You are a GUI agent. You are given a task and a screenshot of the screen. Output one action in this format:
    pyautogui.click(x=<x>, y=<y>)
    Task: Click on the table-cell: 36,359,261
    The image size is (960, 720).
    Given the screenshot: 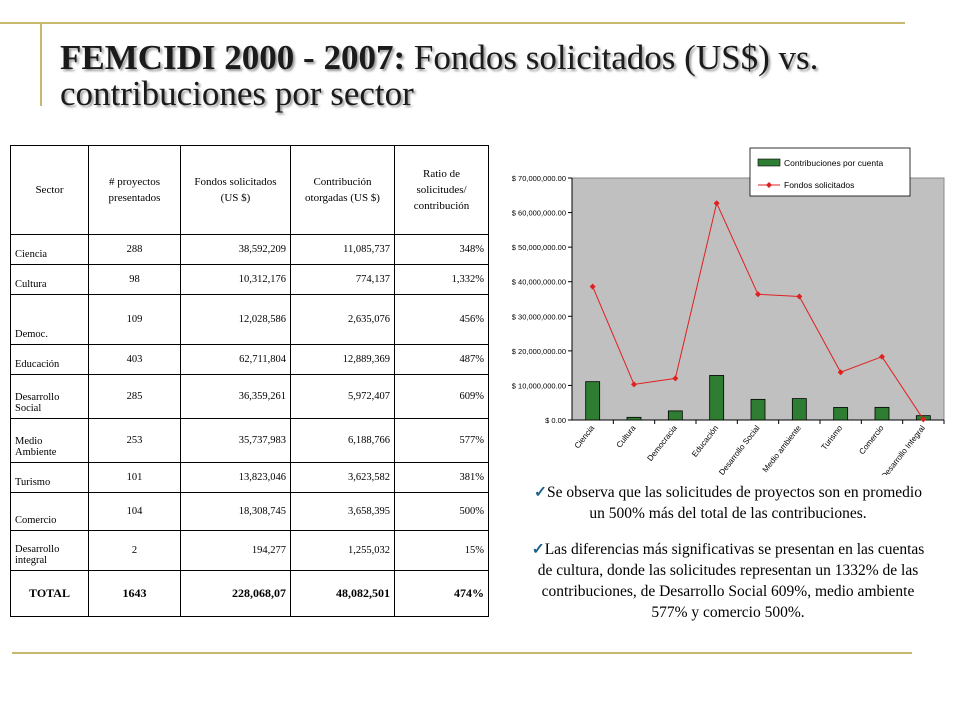 What is the action you would take?
    pyautogui.click(x=235, y=396)
    